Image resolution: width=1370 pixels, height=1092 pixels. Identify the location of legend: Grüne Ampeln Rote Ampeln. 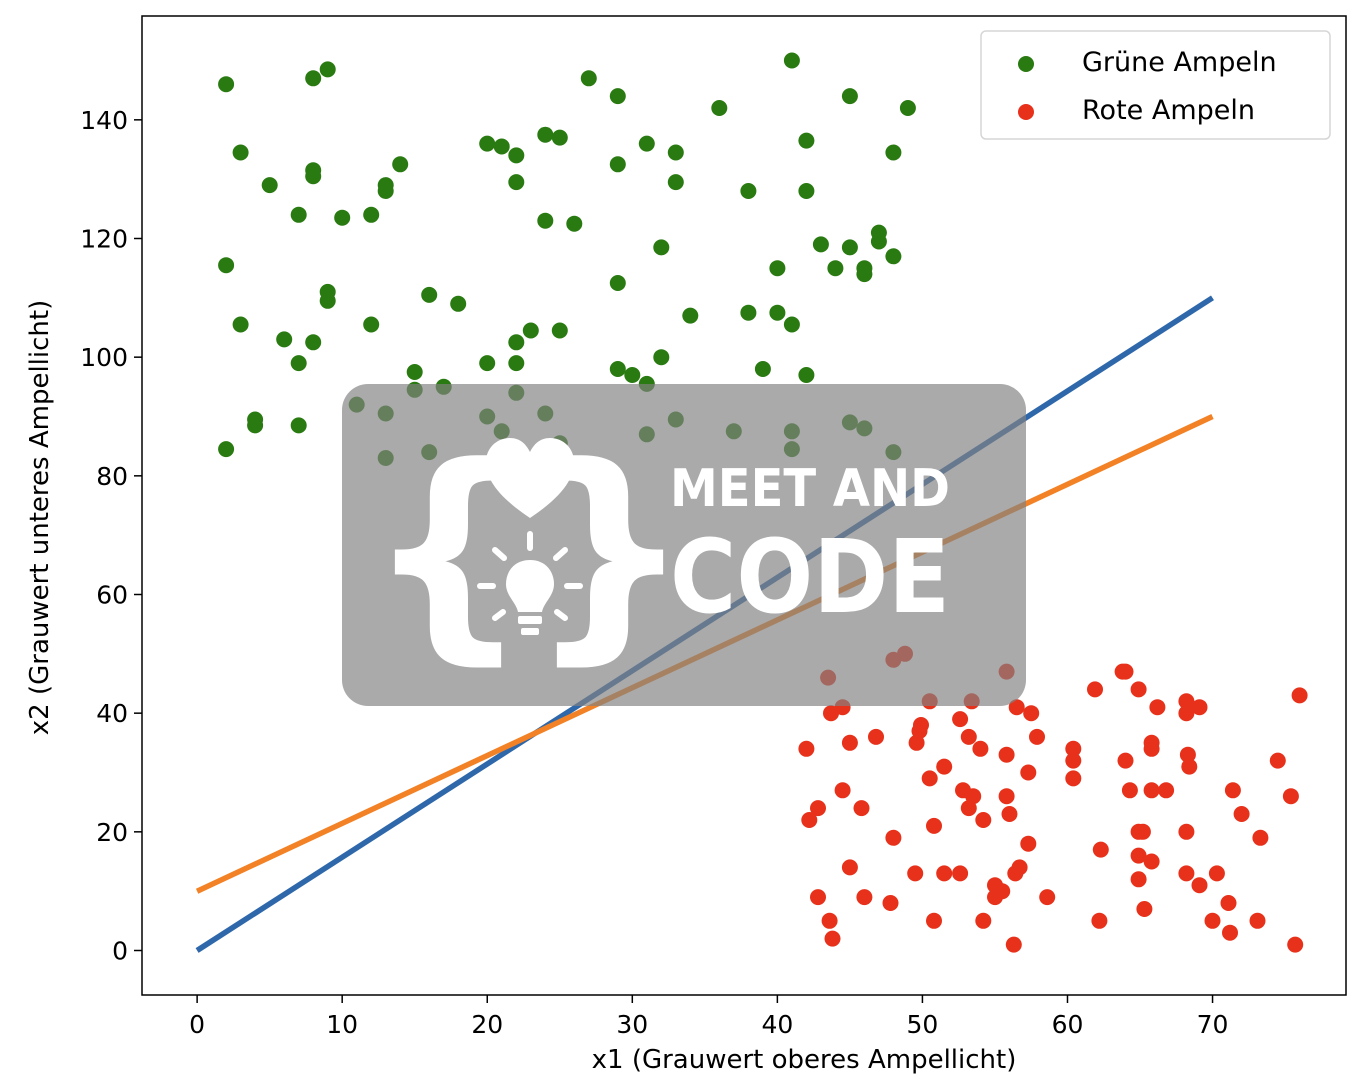
(1155, 85).